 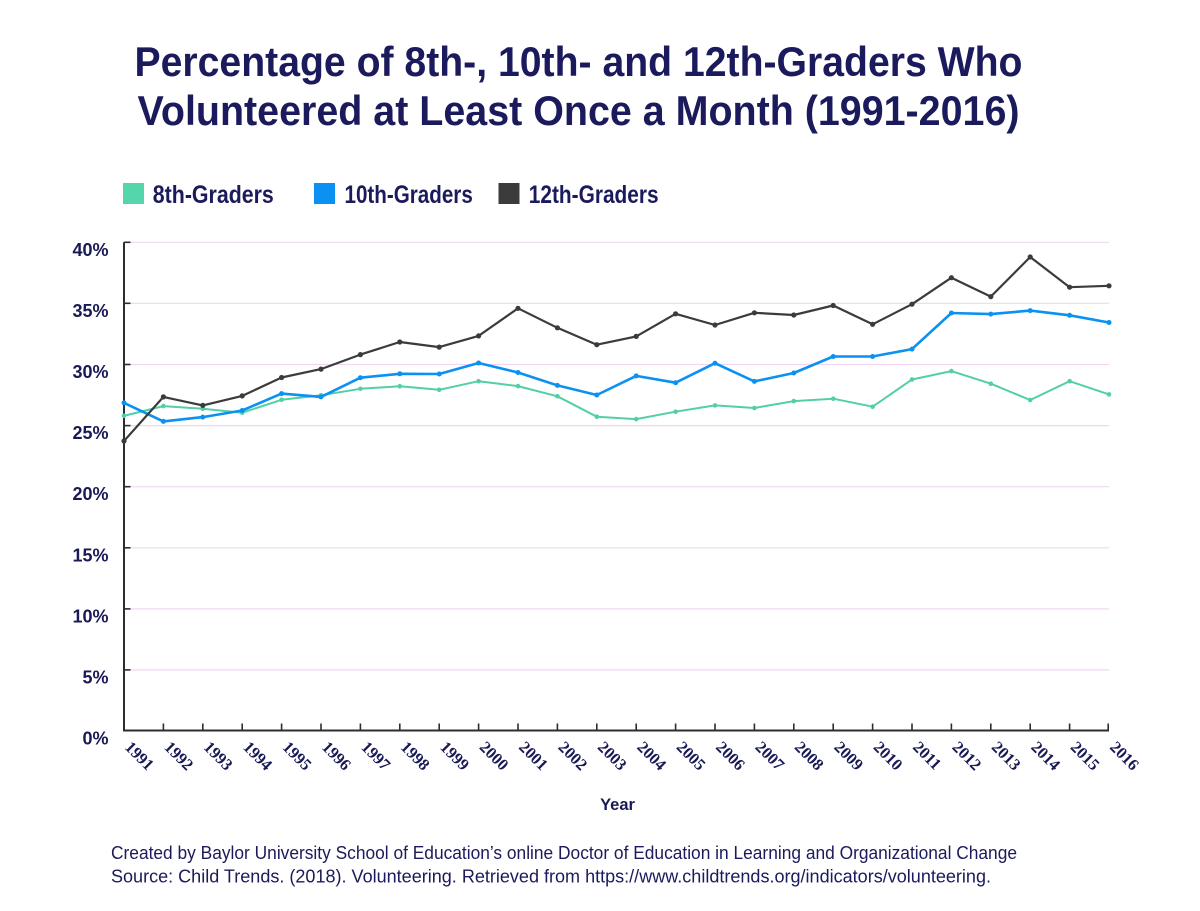 What do you see at coordinates (179, 755) in the screenshot?
I see `svg-text: 1992` at bounding box center [179, 755].